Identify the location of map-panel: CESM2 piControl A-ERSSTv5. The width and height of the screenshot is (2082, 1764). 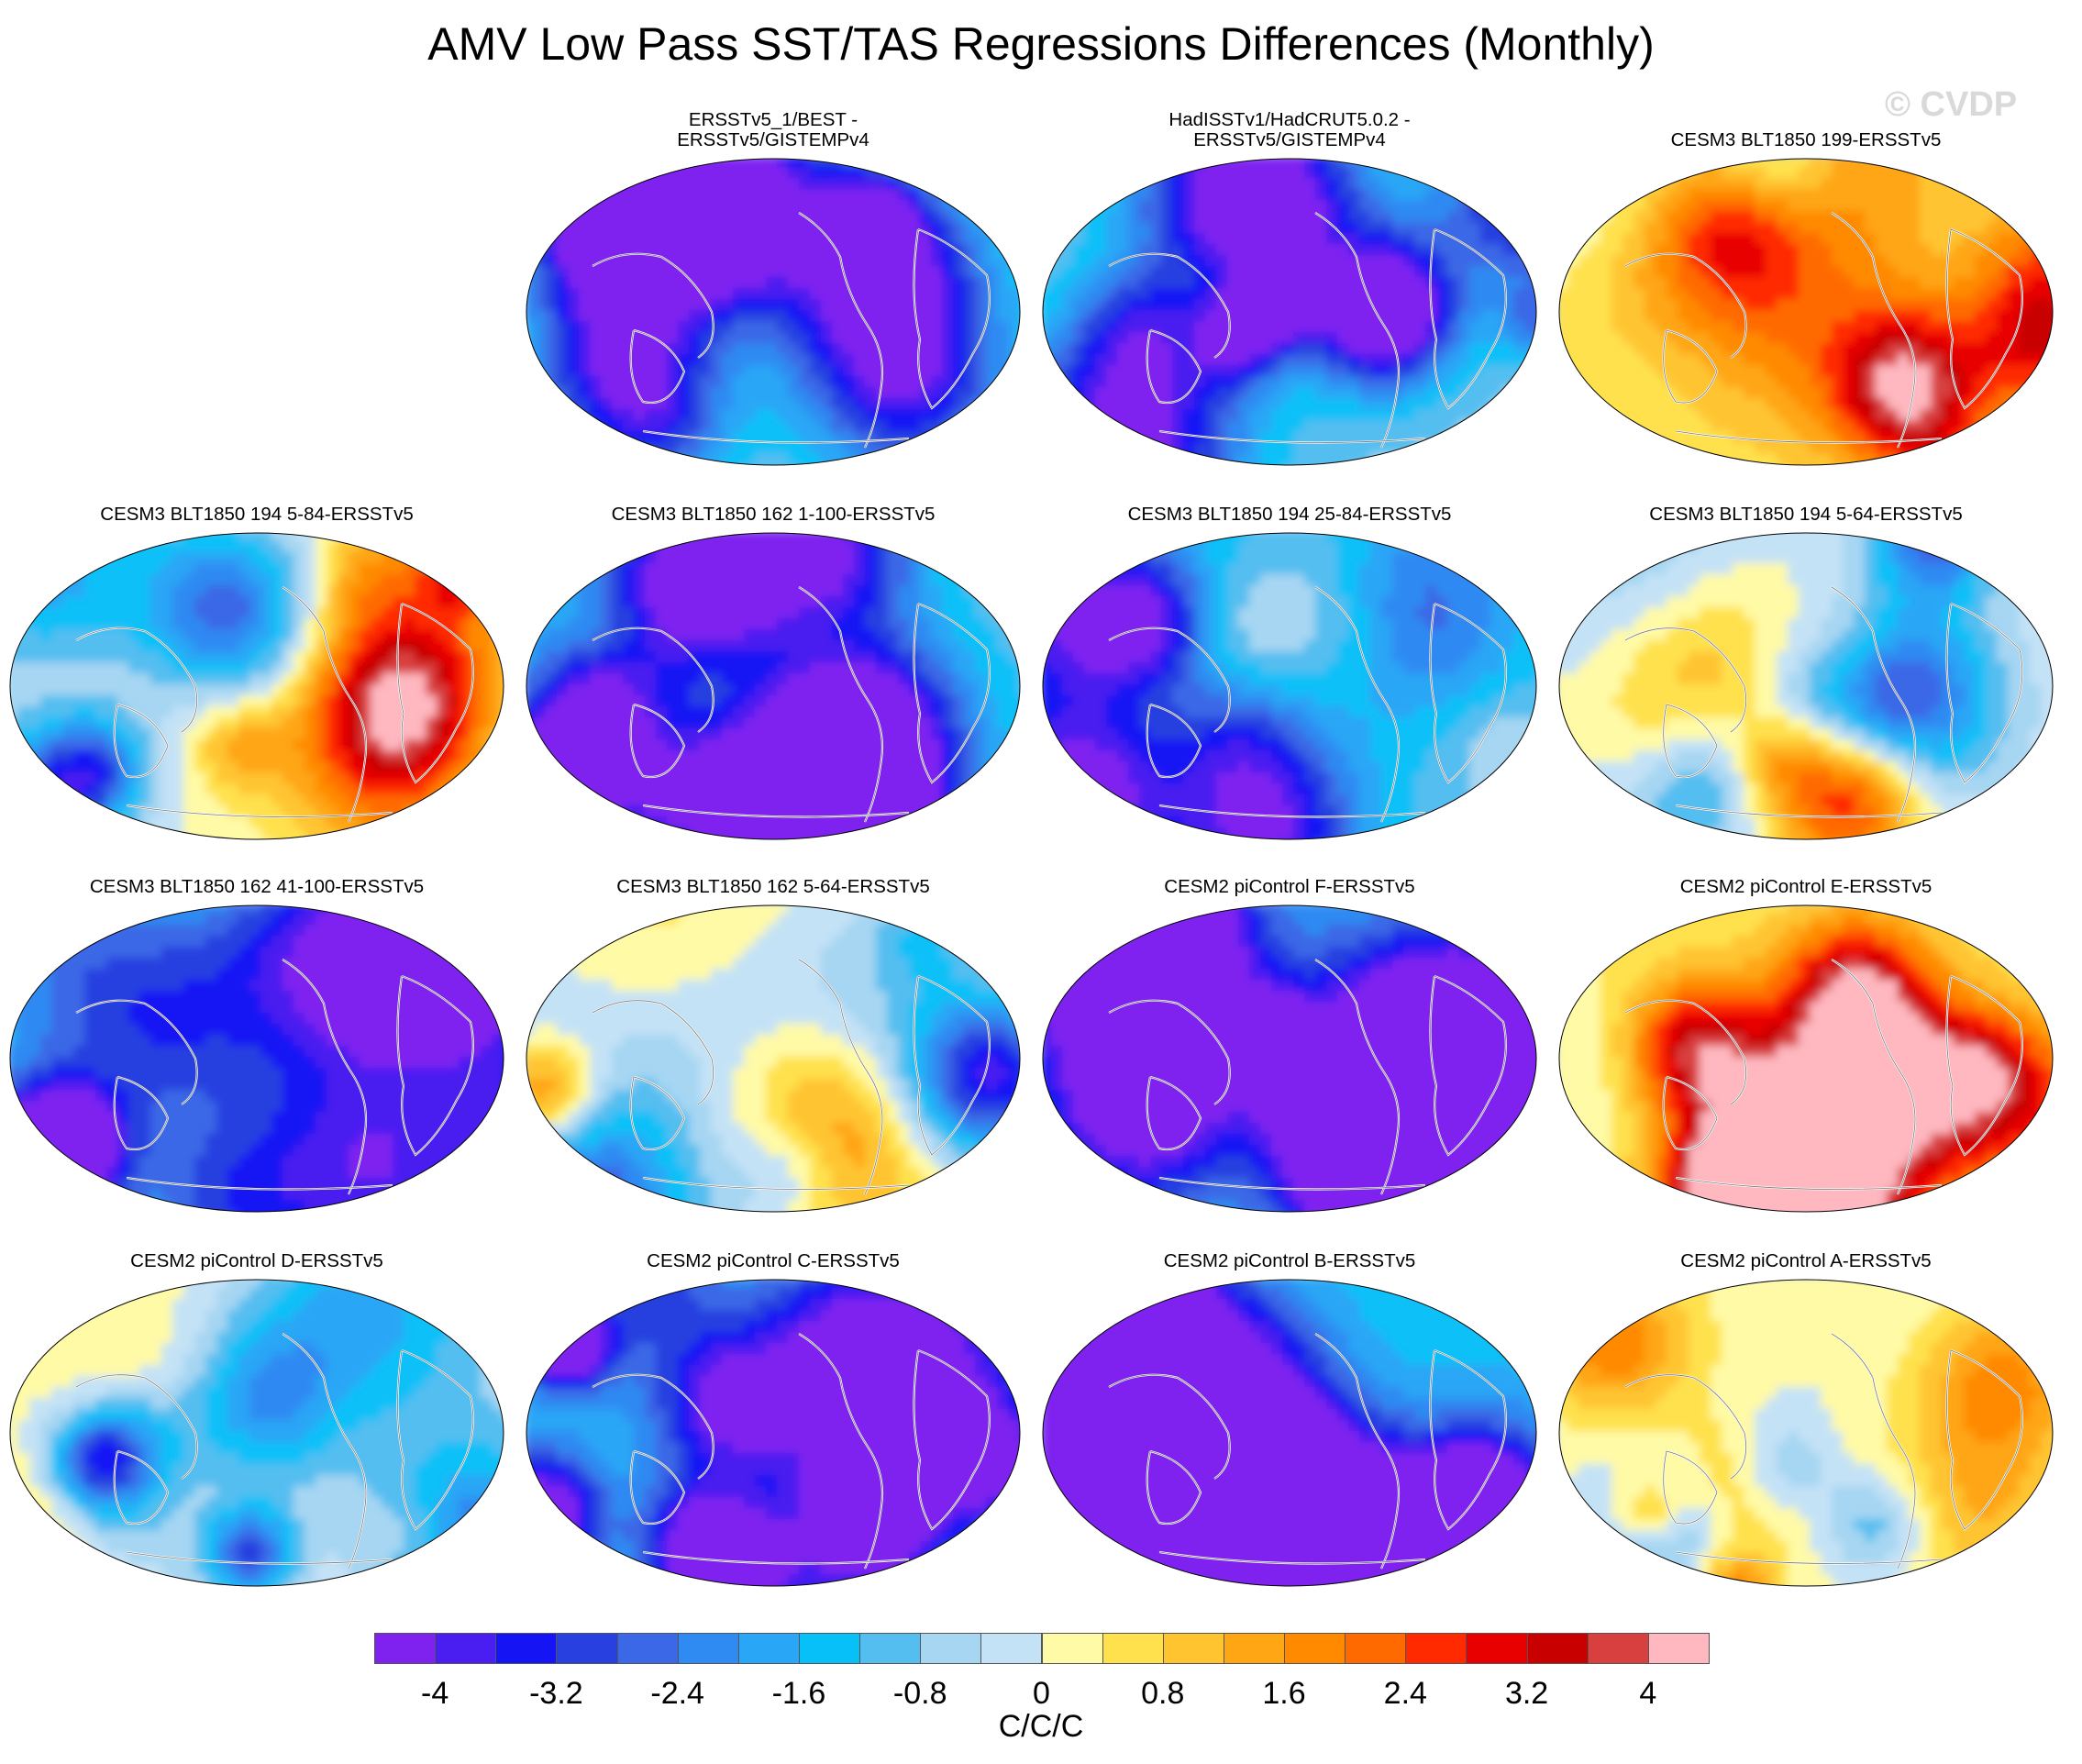
(1806, 1412).